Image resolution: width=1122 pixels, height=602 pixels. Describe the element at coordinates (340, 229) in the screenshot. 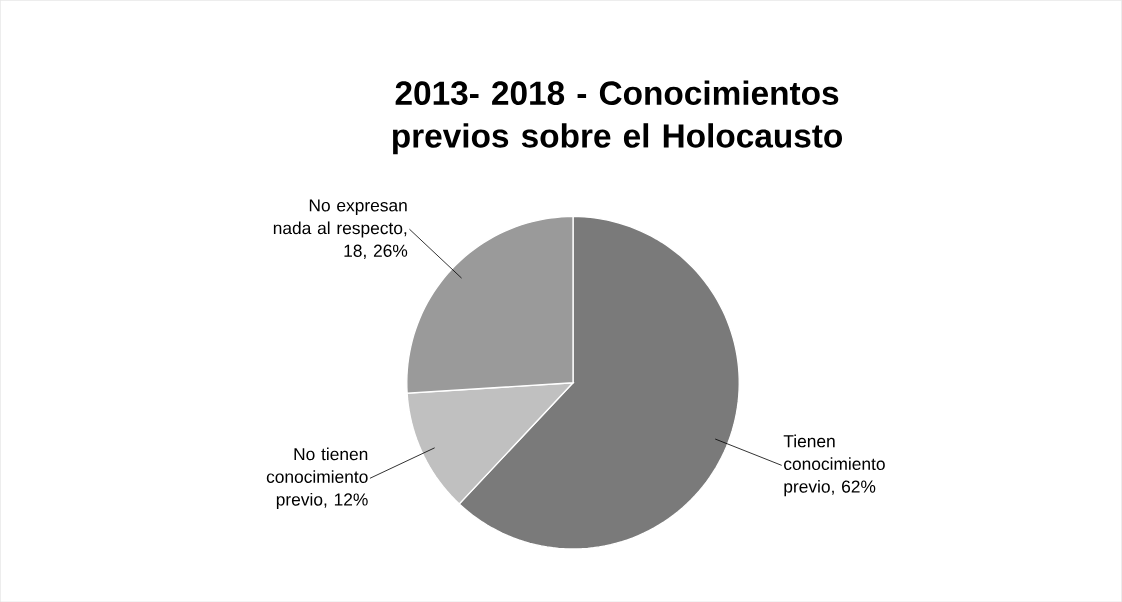

I see `slice-label: No expresan nada al respecto, 18, 26%` at that location.